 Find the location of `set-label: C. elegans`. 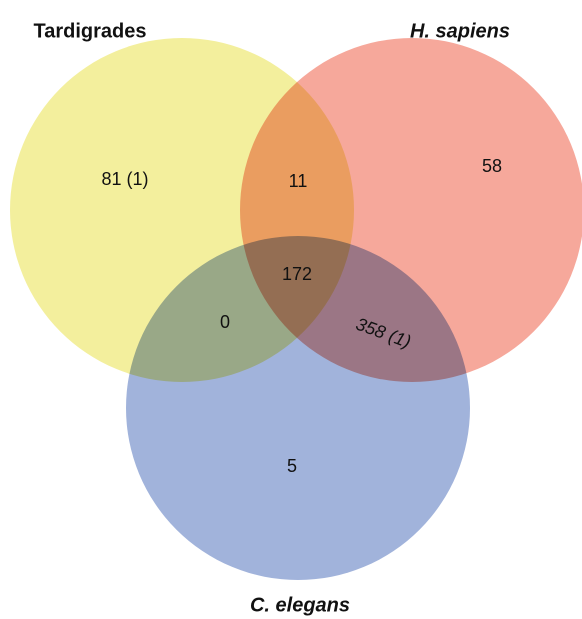

set-label: C. elegans is located at coordinates (300, 605).